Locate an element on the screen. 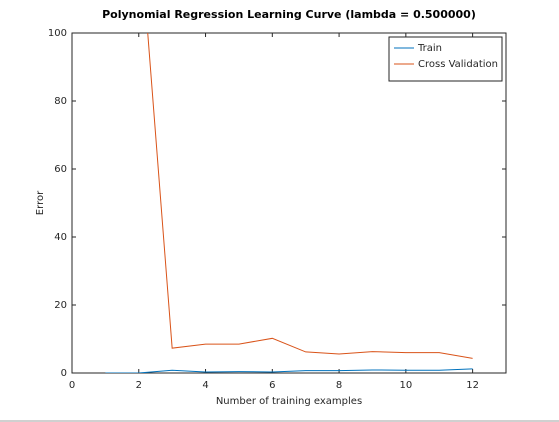  y-tick-label: 60 is located at coordinates (60, 169).